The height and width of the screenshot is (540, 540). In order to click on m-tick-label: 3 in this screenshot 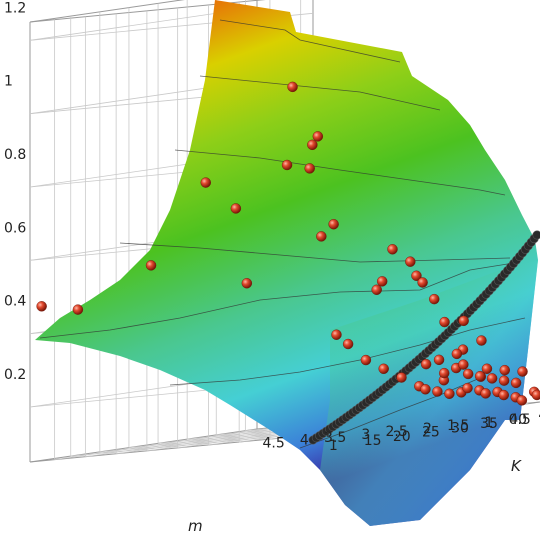, I will do `click(365, 435)`.